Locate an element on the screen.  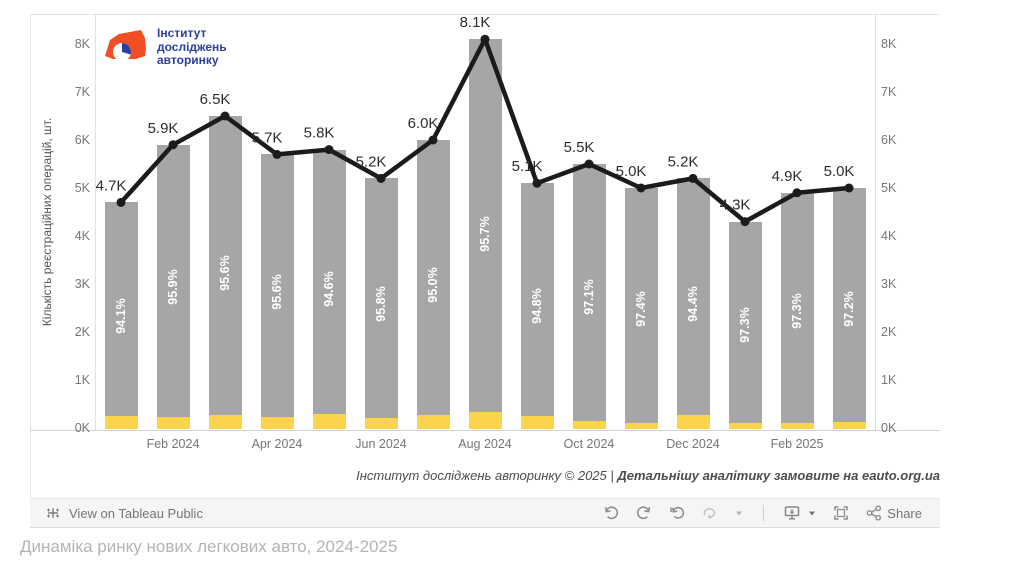
bar-percent-label: 95.9% is located at coordinates (173, 287).